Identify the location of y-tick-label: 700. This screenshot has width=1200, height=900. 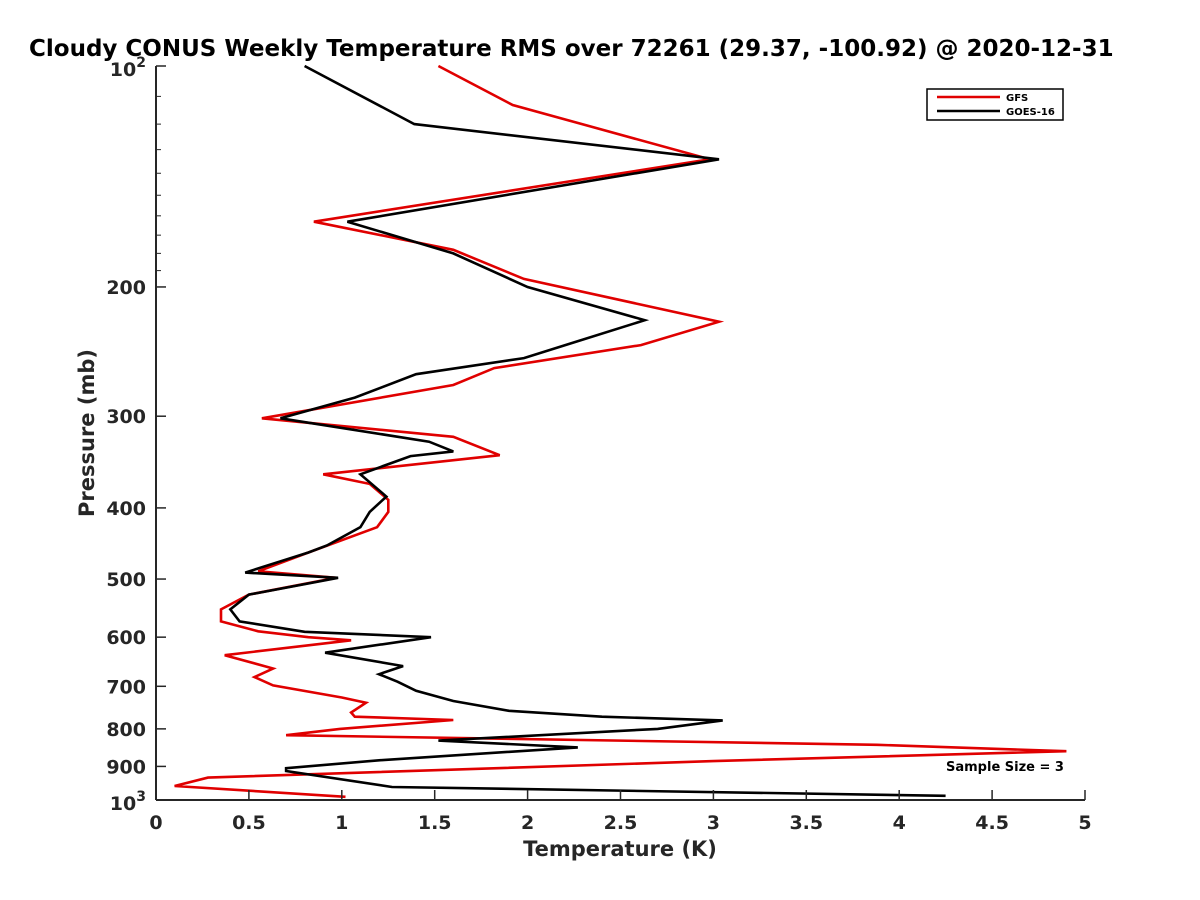
(126, 687).